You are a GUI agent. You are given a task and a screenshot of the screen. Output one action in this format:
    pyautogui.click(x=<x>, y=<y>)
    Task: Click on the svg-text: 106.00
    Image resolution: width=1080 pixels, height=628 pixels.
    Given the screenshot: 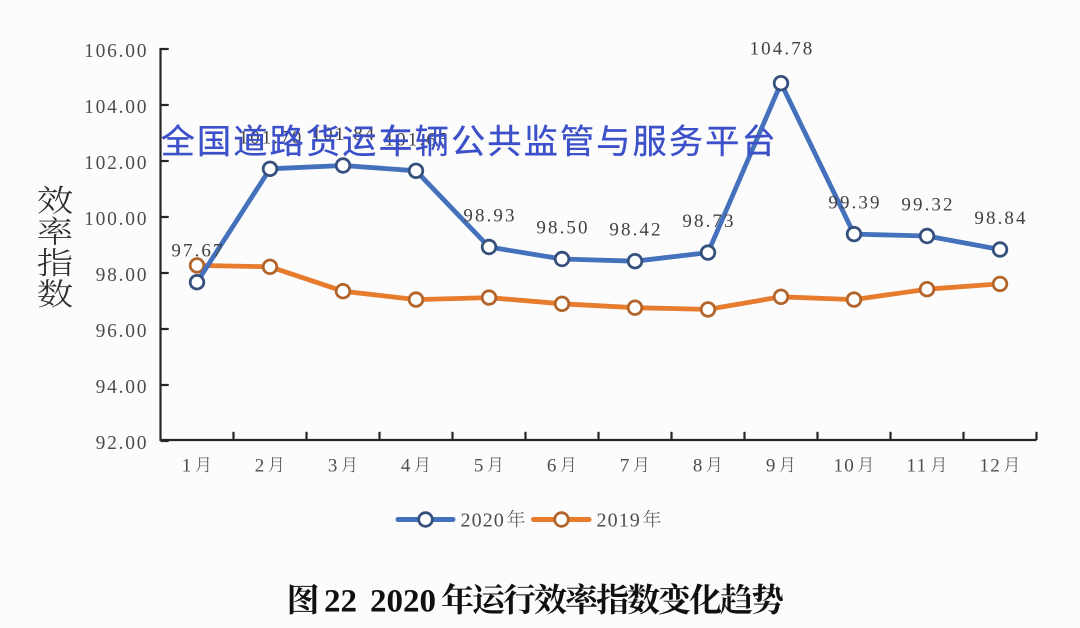 What is the action you would take?
    pyautogui.click(x=116, y=51)
    